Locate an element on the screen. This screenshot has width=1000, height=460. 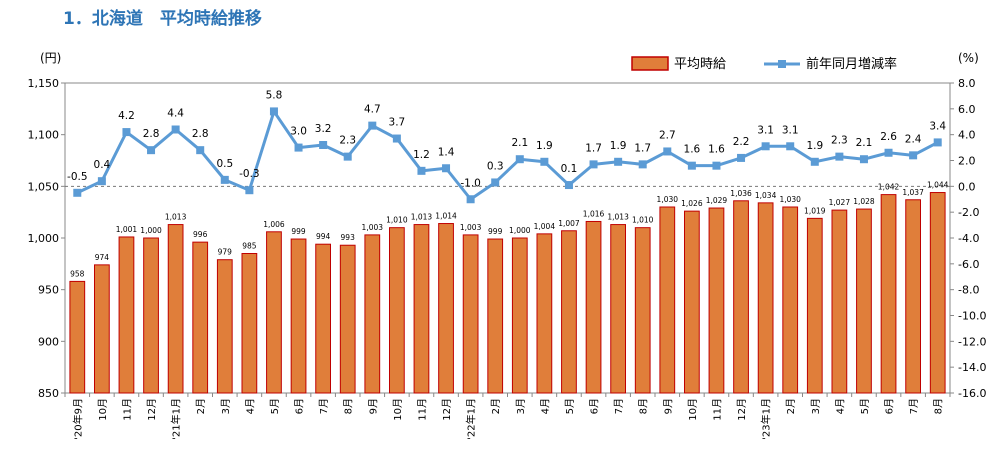
bar-value-label: 1,006 is located at coordinates (274, 224).